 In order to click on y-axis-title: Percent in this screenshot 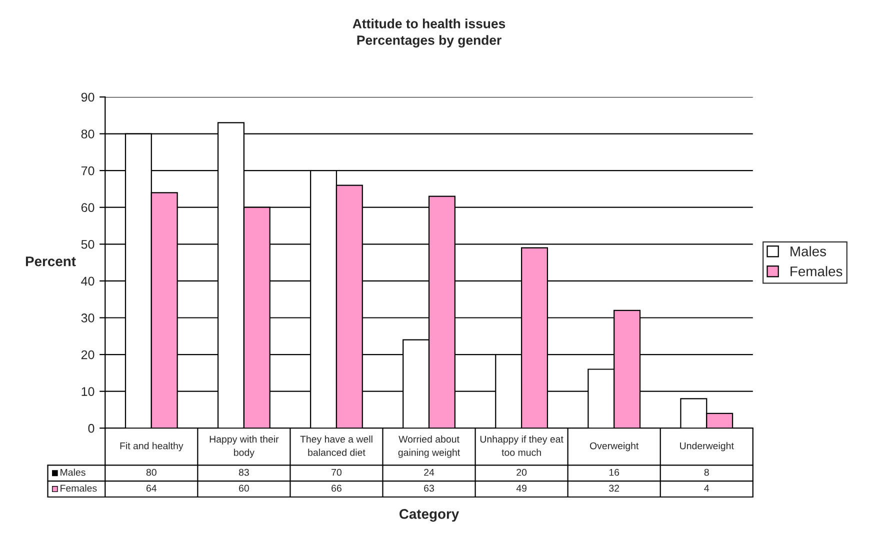, I will do `click(51, 261)`.